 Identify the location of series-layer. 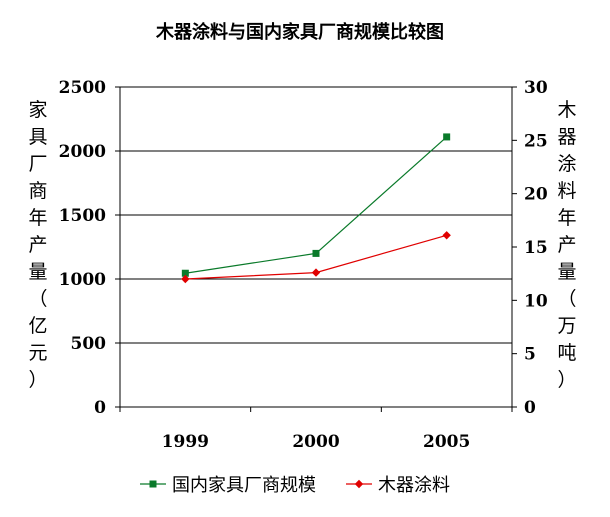
(316, 208).